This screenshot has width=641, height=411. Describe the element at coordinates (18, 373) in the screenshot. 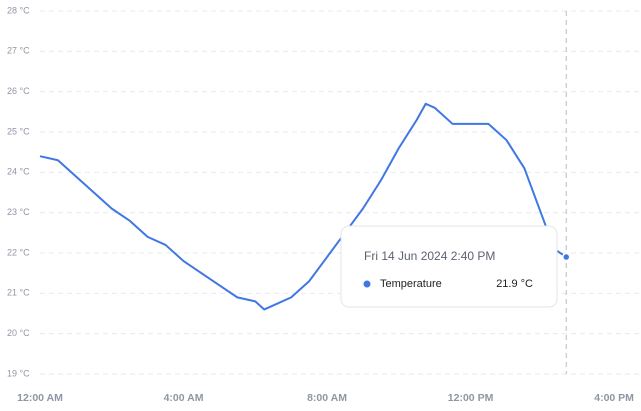

I see `y-tick-label: 19 °C` at that location.